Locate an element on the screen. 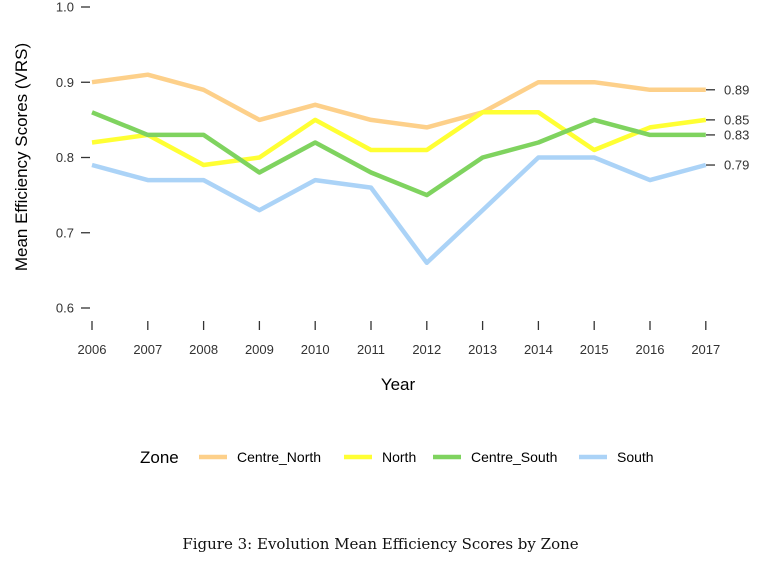 This screenshot has height=561, width=761. x-tick-label: 2016 is located at coordinates (650, 349).